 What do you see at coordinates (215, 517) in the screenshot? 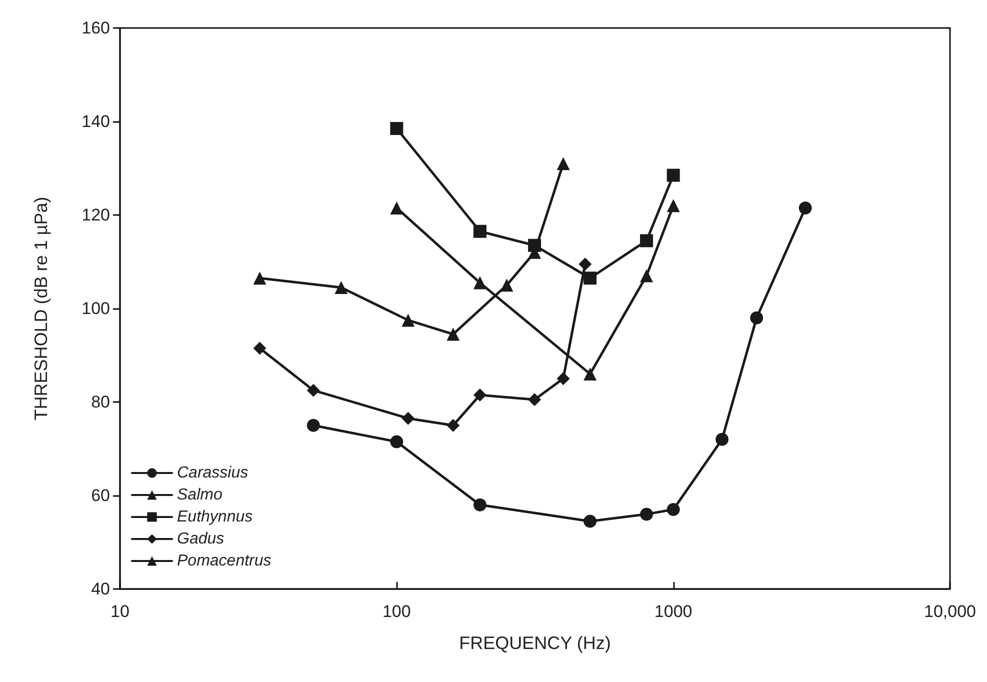
I see `legend-label: Euthynnus` at bounding box center [215, 517].